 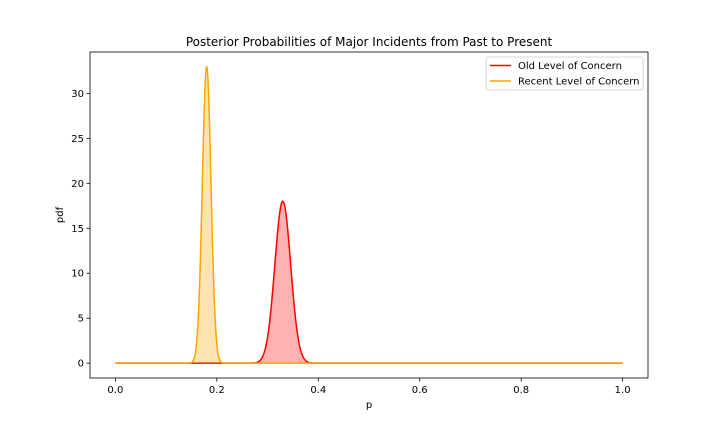 What do you see at coordinates (623, 390) in the screenshot?
I see `x-tick-label: 1.0` at bounding box center [623, 390].